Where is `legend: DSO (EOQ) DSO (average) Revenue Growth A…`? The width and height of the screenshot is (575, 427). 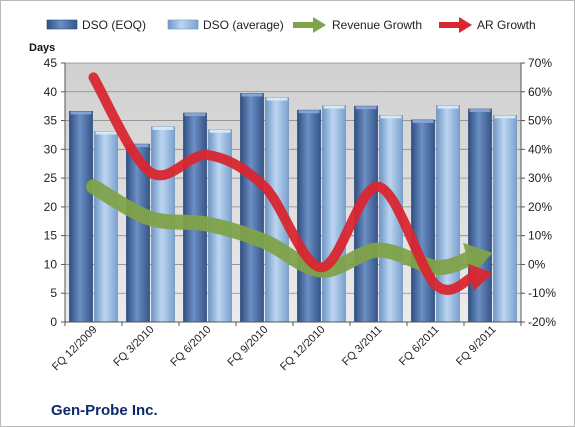
legend: DSO (EOQ) DSO (average) Revenue Growth A… is located at coordinates (291, 25).